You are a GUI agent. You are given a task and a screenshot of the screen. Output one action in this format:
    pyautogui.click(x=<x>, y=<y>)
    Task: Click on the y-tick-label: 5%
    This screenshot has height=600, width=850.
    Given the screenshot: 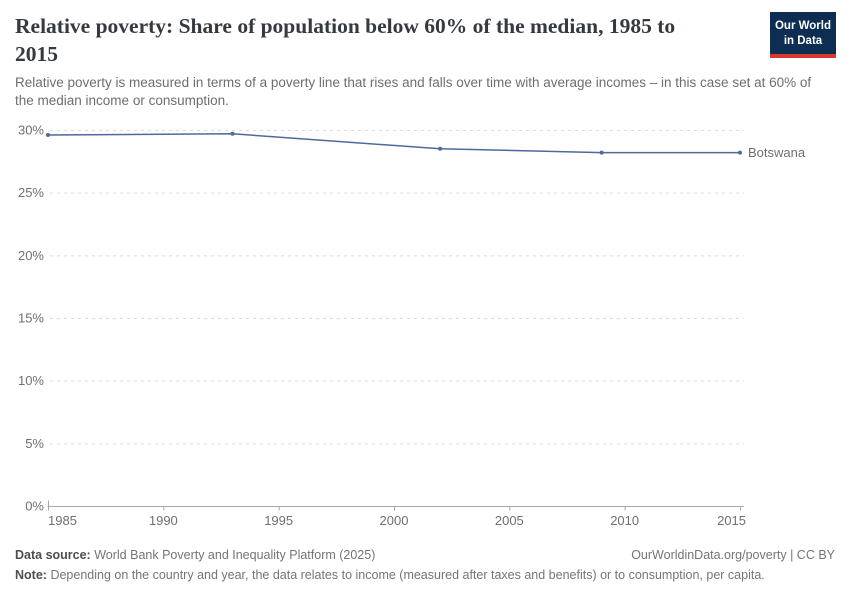 What is the action you would take?
    pyautogui.click(x=34, y=443)
    